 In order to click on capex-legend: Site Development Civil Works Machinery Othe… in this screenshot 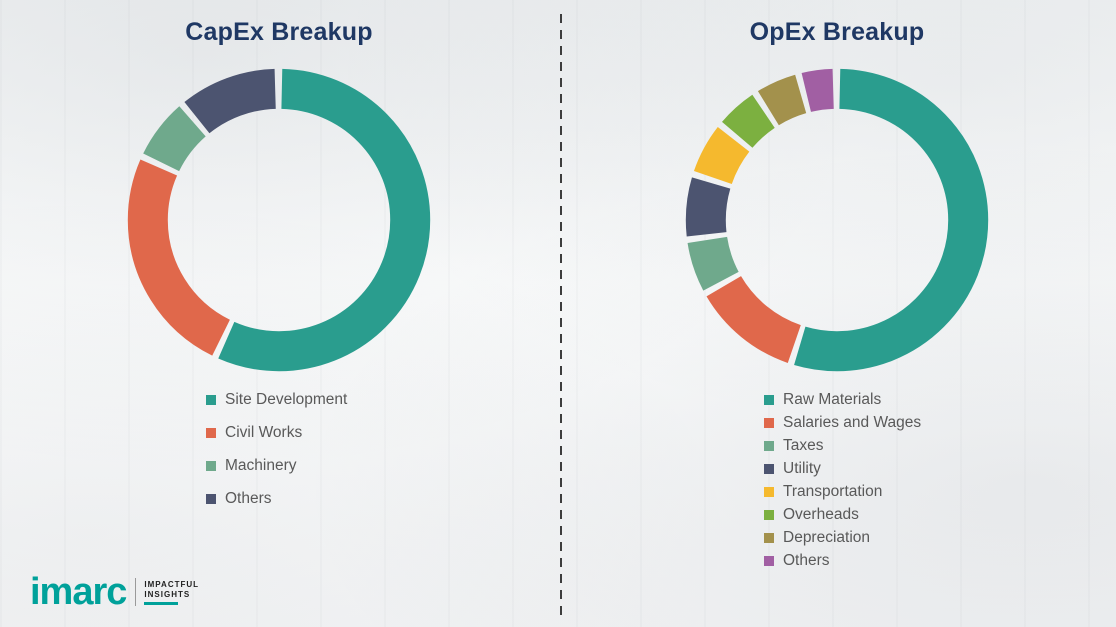, I will do `click(276, 456)`.